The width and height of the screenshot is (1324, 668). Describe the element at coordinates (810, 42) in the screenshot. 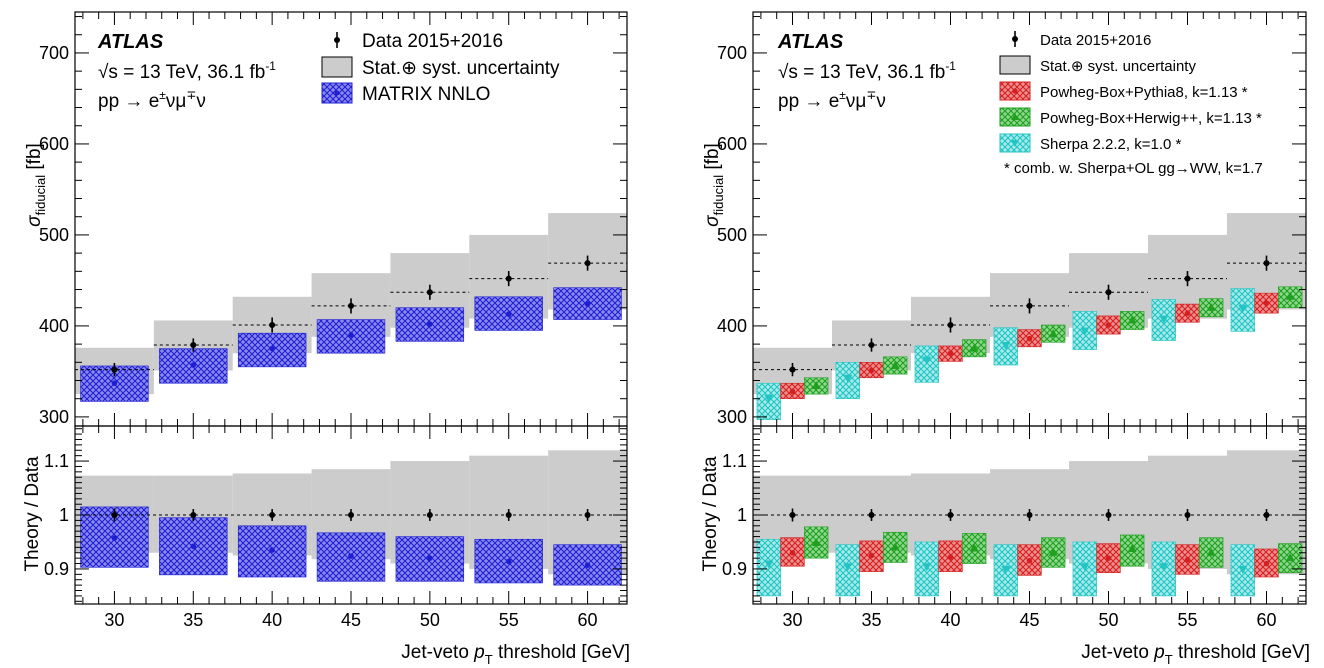

I see `right-atlas-label: ATLAS` at that location.